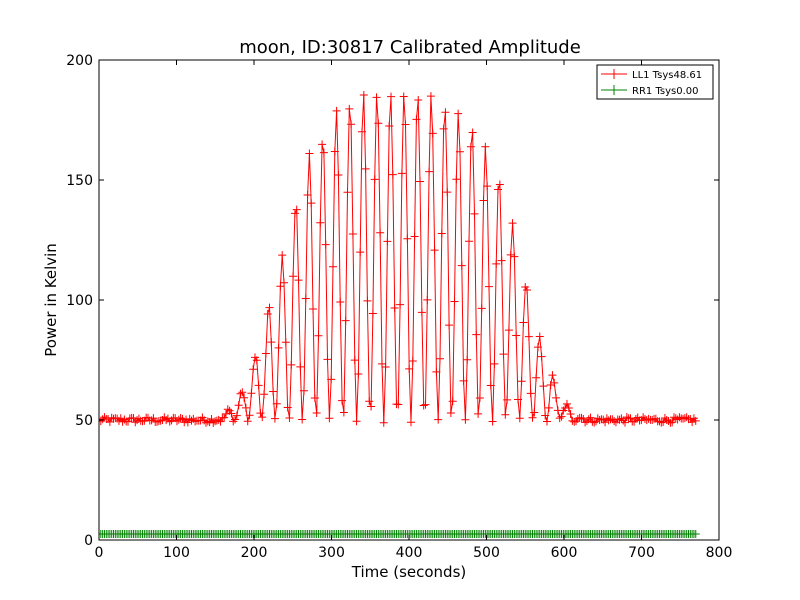 The height and width of the screenshot is (600, 800). I want to click on y-tick-label: 150, so click(79, 181).